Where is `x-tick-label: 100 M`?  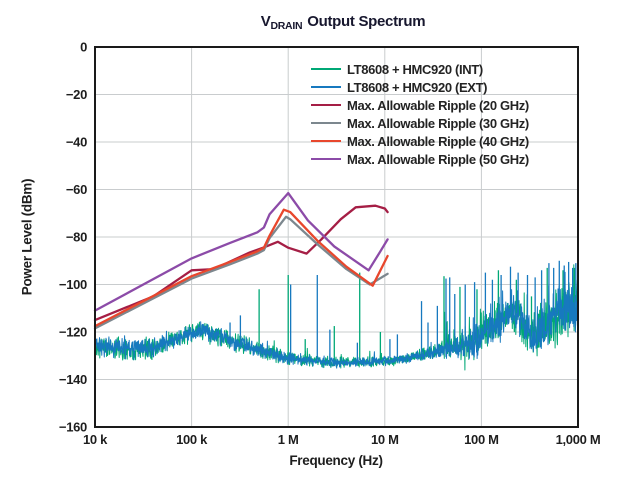
x-tick-label: 100 M is located at coordinates (481, 439).